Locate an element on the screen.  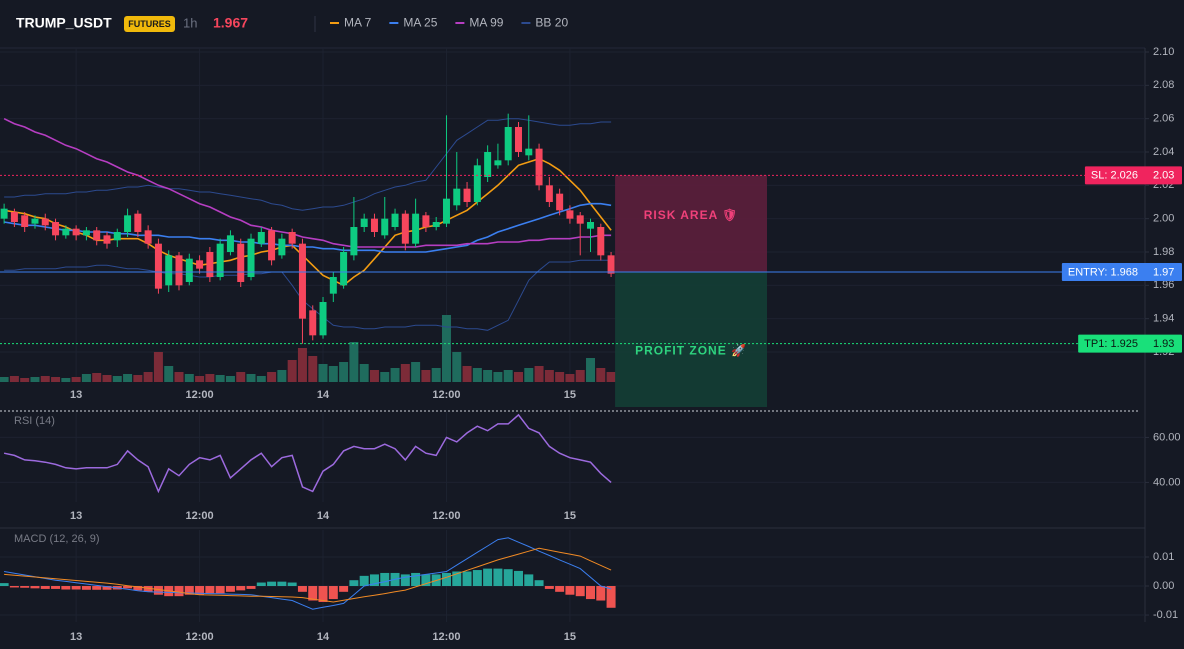
signal-line is located at coordinates (308, 575).